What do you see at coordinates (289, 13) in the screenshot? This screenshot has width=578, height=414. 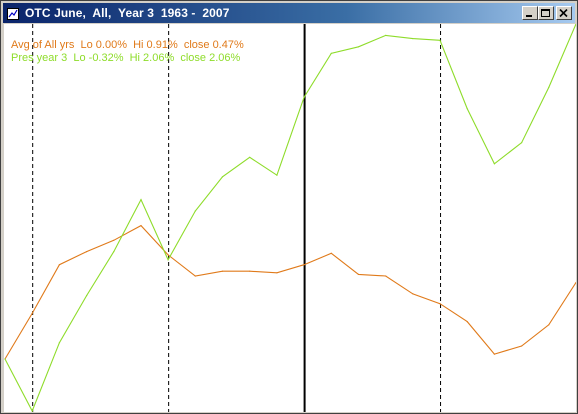 I see `title-bar: OTC June, All, Year 3 1963 - 2007` at bounding box center [289, 13].